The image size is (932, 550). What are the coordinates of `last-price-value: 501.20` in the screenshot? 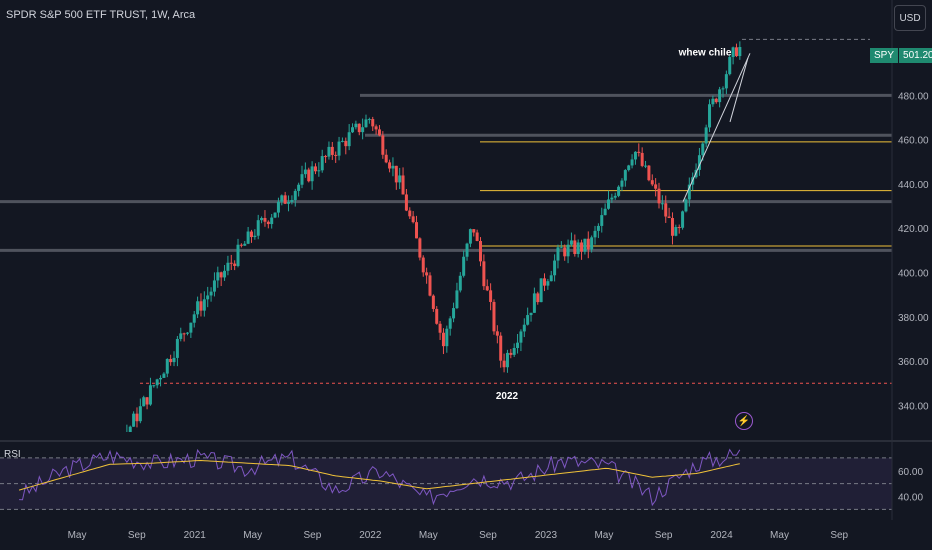 It's located at (915, 55).